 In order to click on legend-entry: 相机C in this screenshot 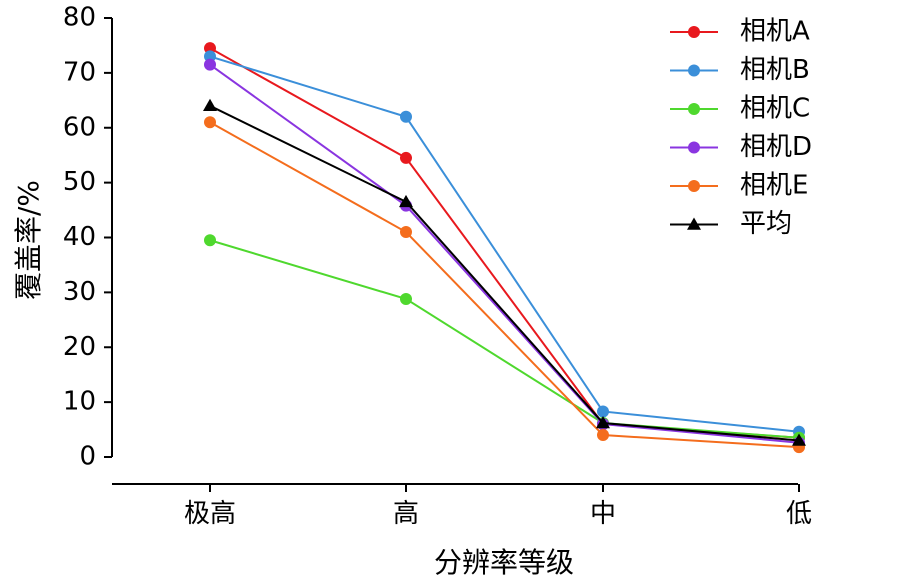, I will do `click(740, 109)`.